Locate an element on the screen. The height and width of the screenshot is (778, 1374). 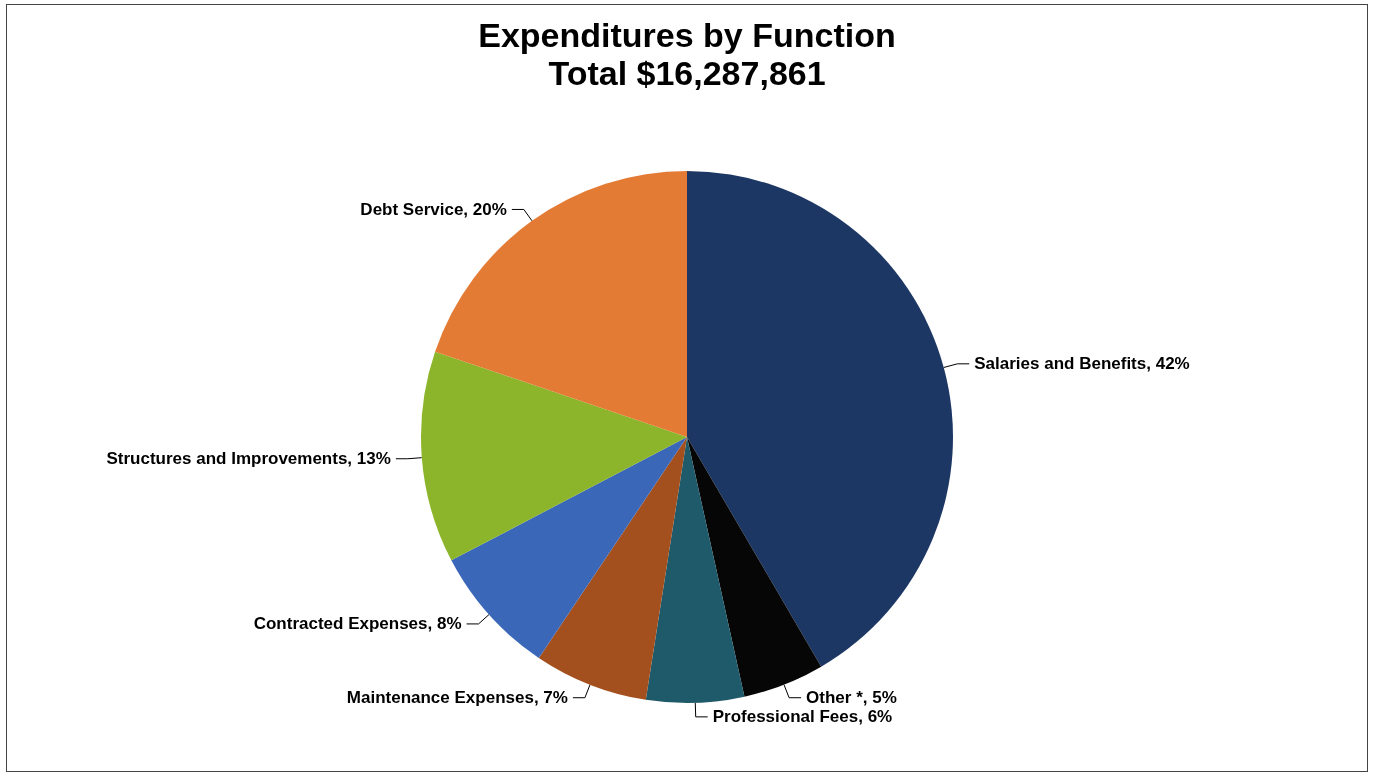
slice-label: Debt Service, 20% is located at coordinates (433, 209).